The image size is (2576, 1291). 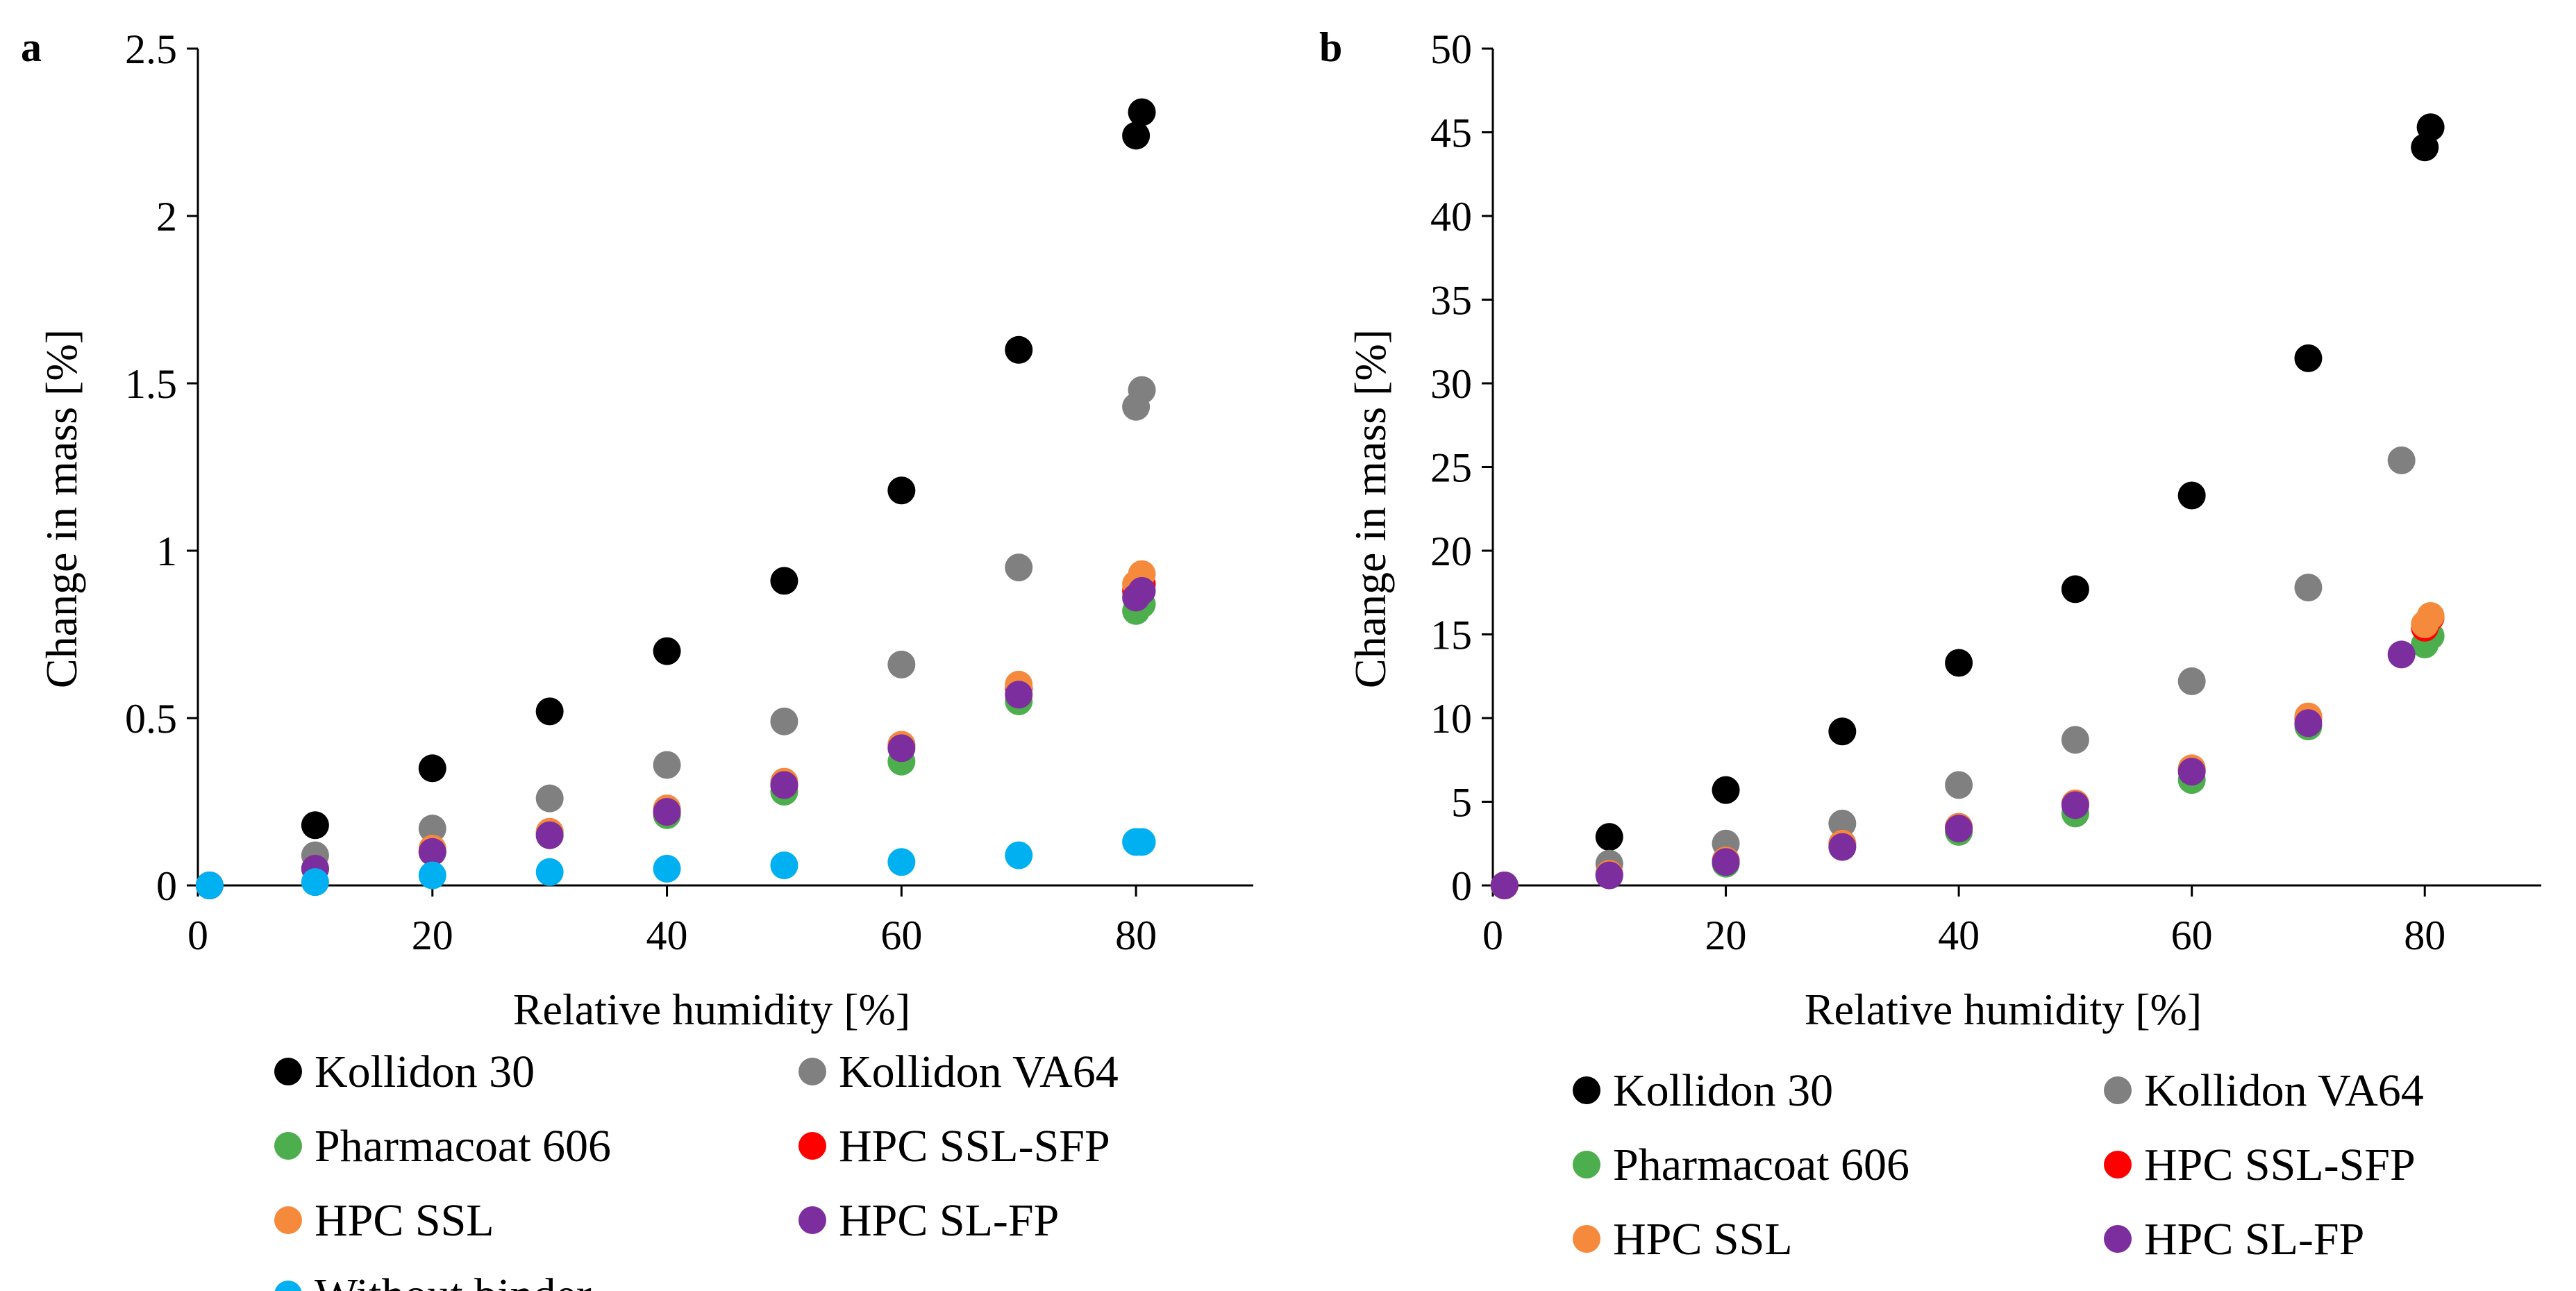 I want to click on series-hpc-ssl, so click(x=1967, y=750).